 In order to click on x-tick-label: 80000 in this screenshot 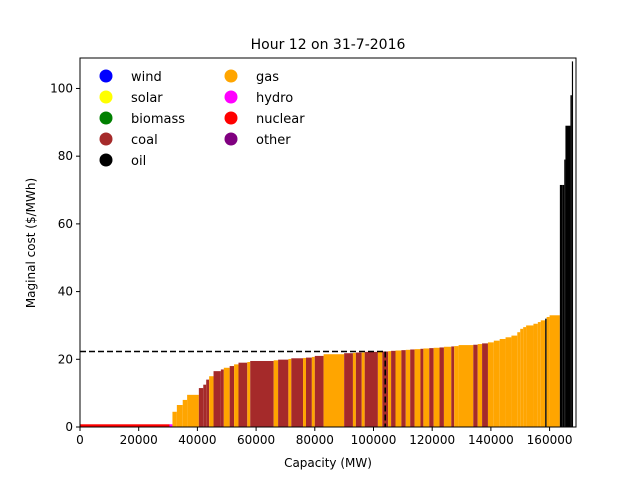, I will do `click(315, 440)`.